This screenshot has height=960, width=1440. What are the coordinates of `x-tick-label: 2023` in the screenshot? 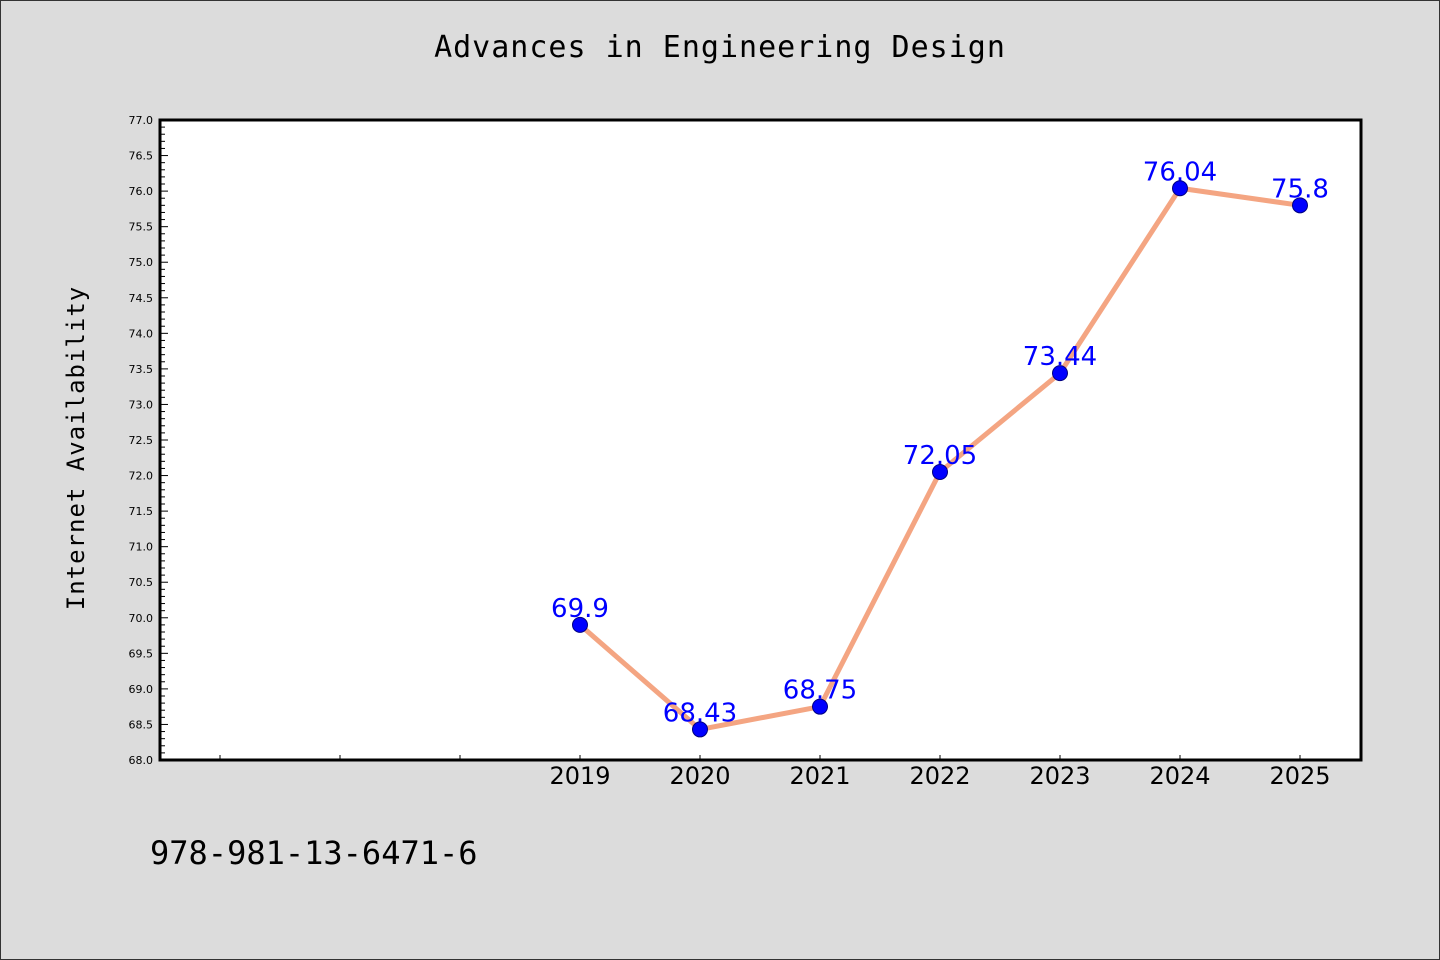 It's located at (1059, 776).